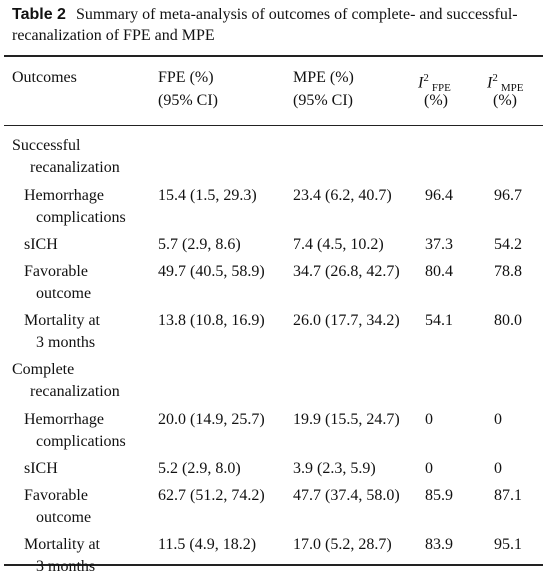 The image size is (547, 574). I want to click on cell-value: 47.7 (37.4, 58.0), so click(346, 495).